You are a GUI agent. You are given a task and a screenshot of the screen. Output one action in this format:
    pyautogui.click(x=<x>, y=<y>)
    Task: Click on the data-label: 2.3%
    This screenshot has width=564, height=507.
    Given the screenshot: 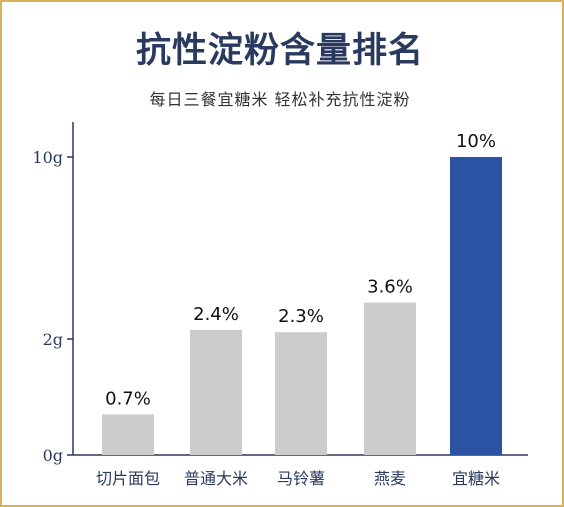 What is the action you would take?
    pyautogui.click(x=301, y=316)
    